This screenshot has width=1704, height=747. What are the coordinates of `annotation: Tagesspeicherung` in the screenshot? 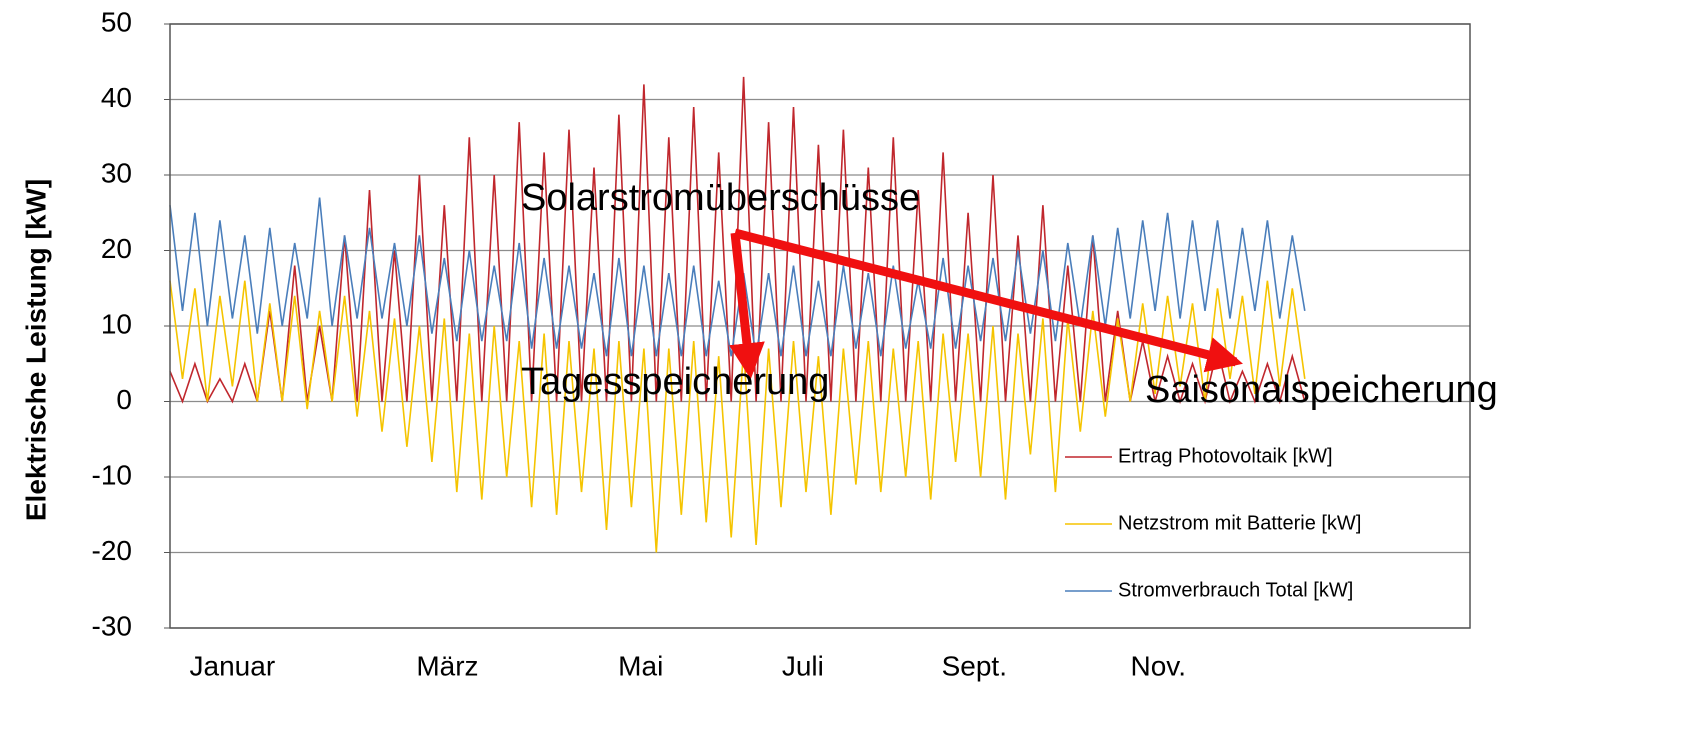 It's located at (675, 382).